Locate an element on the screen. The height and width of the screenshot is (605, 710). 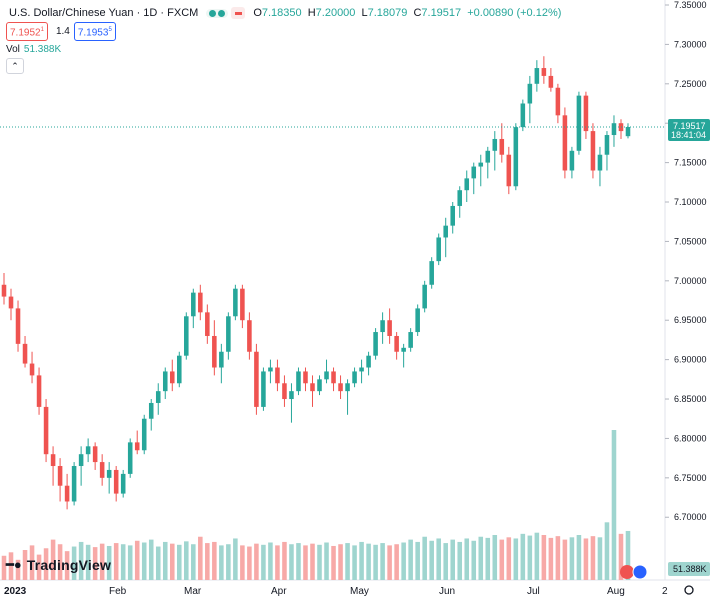
time-axis: 2023 Feb Mar Apr May Jun Jul Aug 2 is located at coordinates (349, 591).